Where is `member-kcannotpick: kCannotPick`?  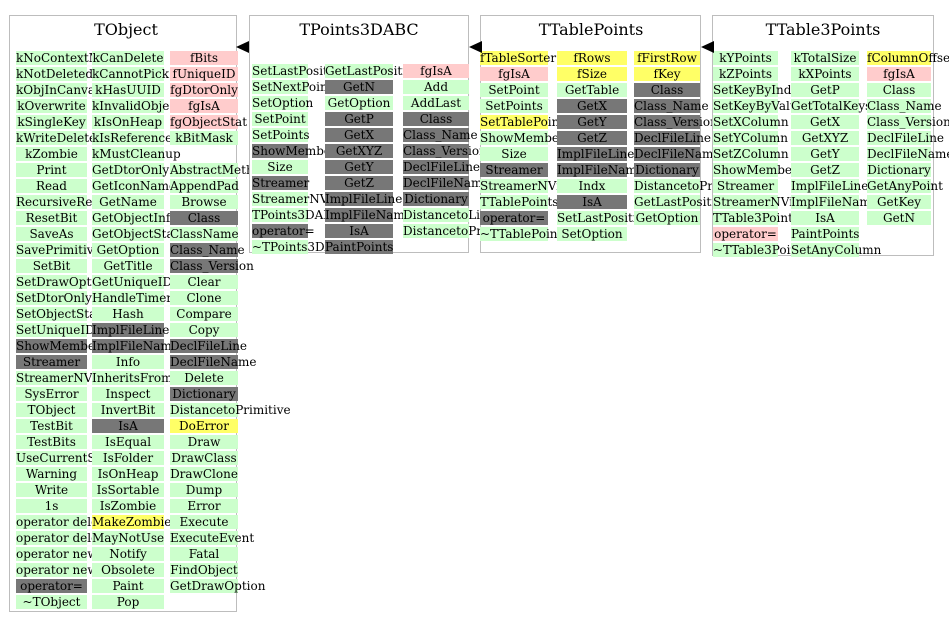 member-kcannotpick: kCannotPick is located at coordinates (131, 74).